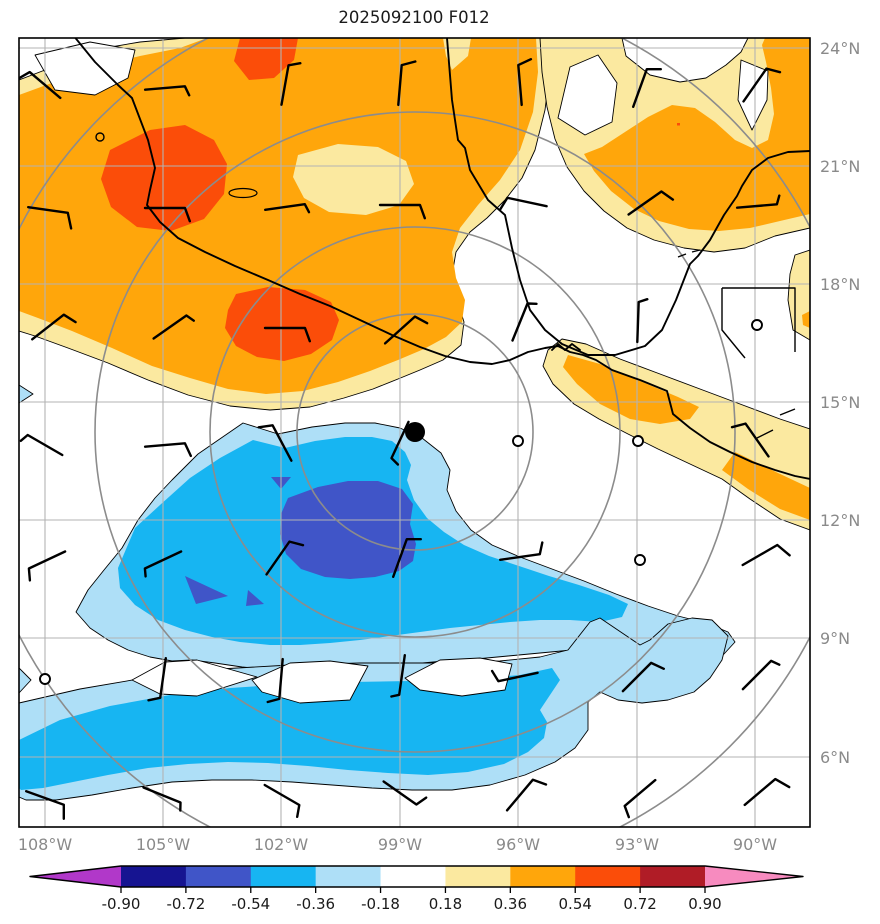  What do you see at coordinates (163, 844) in the screenshot?
I see `x-tick-label: 105°W` at bounding box center [163, 844].